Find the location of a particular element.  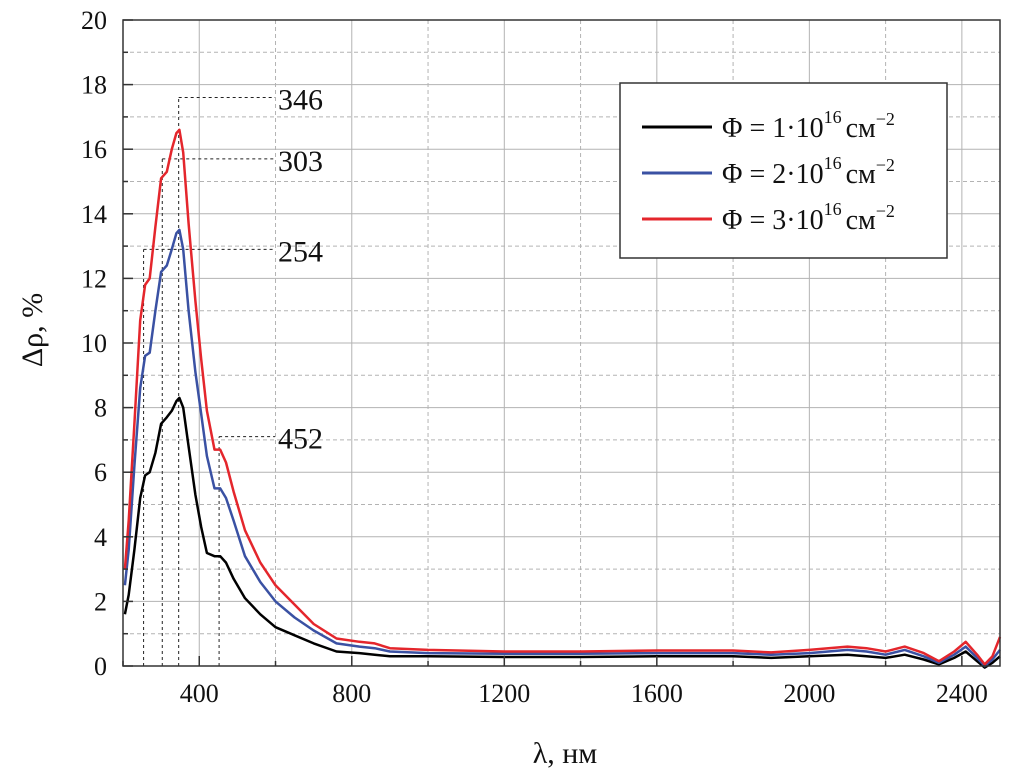

peak-label-303: 303 is located at coordinates (300, 161).